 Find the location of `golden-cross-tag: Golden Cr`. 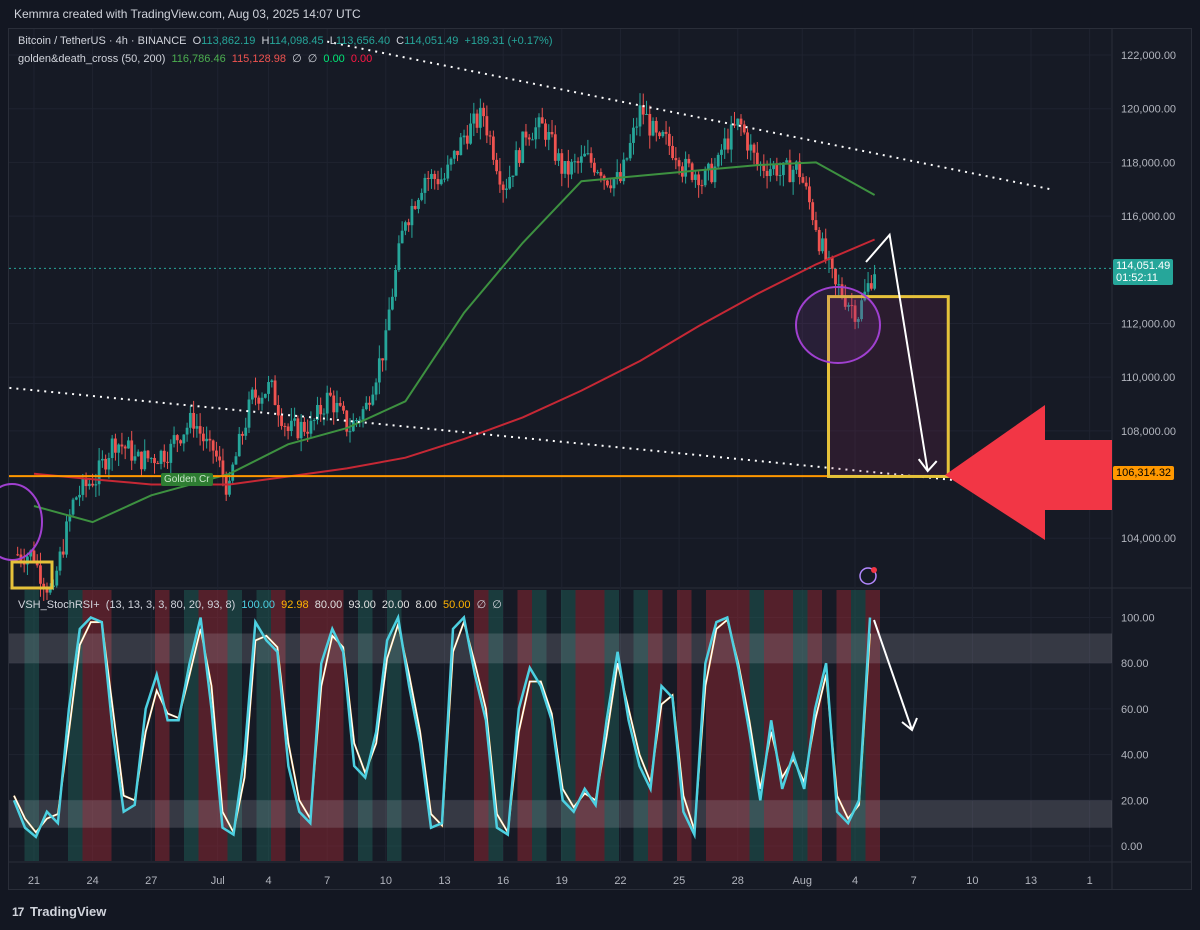

golden-cross-tag: Golden Cr is located at coordinates (187, 479).